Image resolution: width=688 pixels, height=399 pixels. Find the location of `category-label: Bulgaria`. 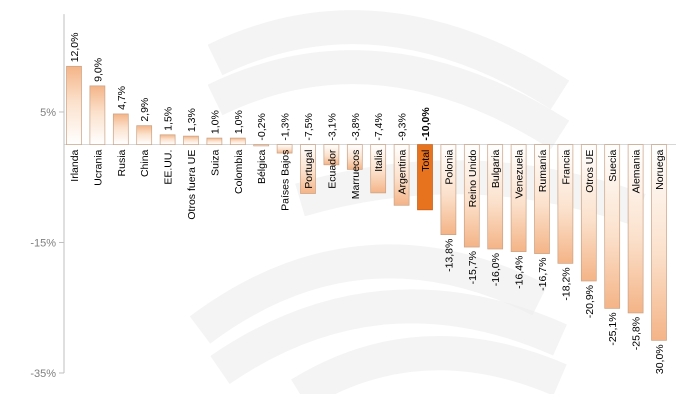

category-label: Bulgaria is located at coordinates (496, 168).